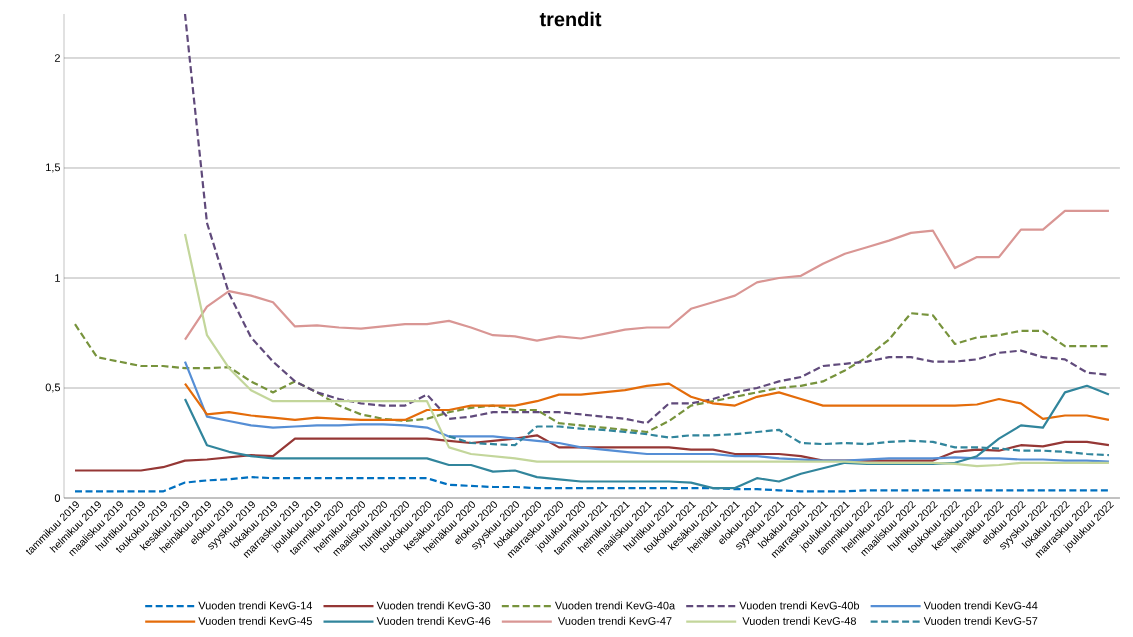  What do you see at coordinates (57, 58) in the screenshot?
I see `y-tick-label: 2` at bounding box center [57, 58].